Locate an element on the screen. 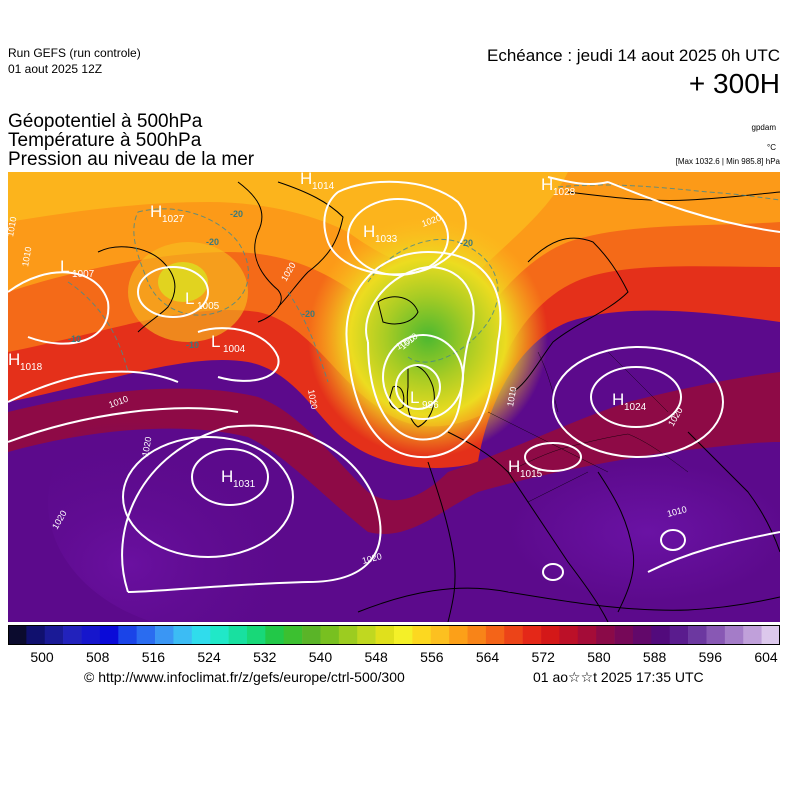 This screenshot has height=789, width=788. colorbar-tick-label: 604 is located at coordinates (766, 657).